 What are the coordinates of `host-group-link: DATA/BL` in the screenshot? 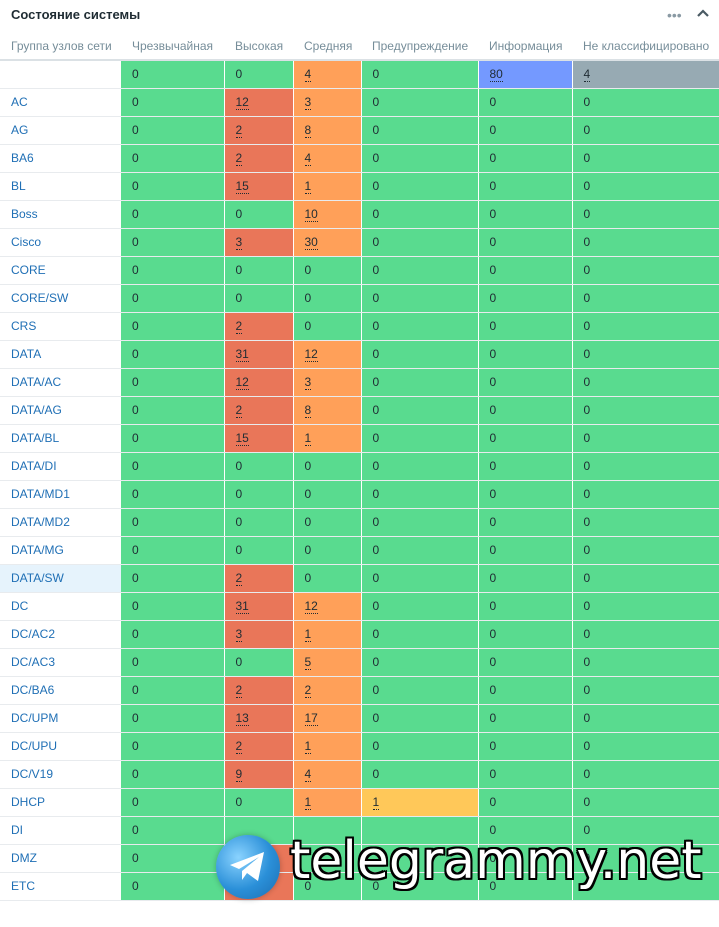 It's located at (60, 438).